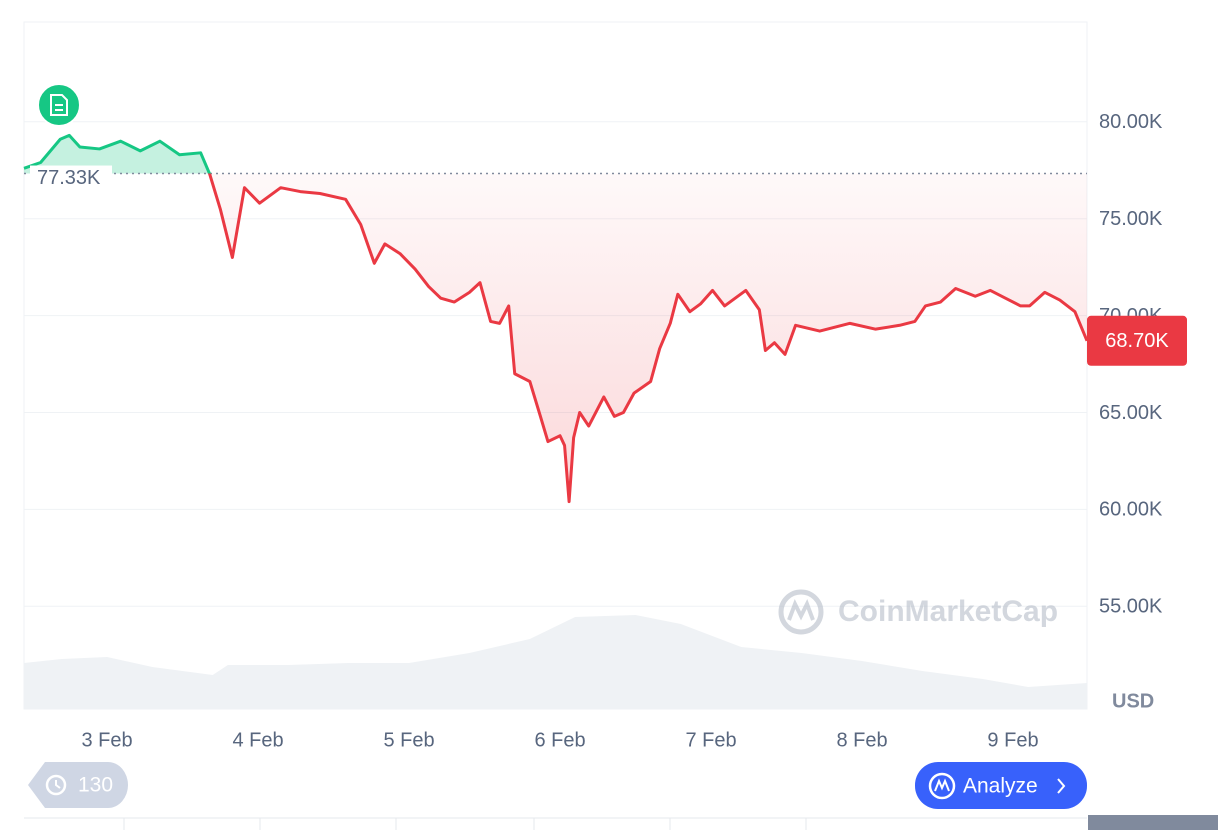 This screenshot has height=830, width=1218. I want to click on x-tick-label: 8 Feb, so click(861, 740).